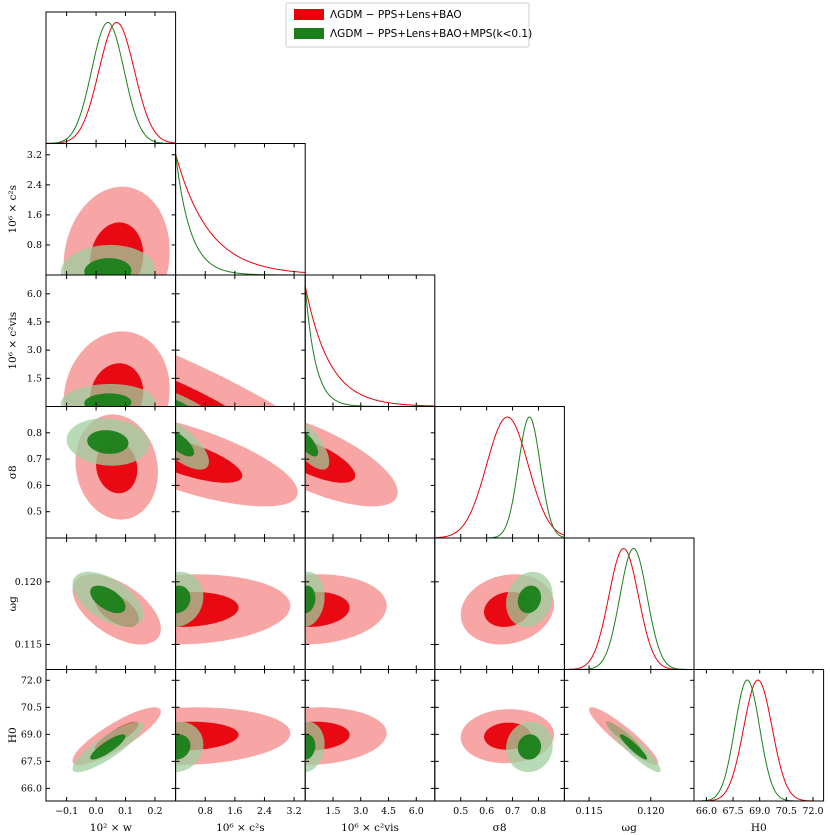 This screenshot has width=830, height=835. I want to click on y-tick-label: 67.5, so click(31, 761).